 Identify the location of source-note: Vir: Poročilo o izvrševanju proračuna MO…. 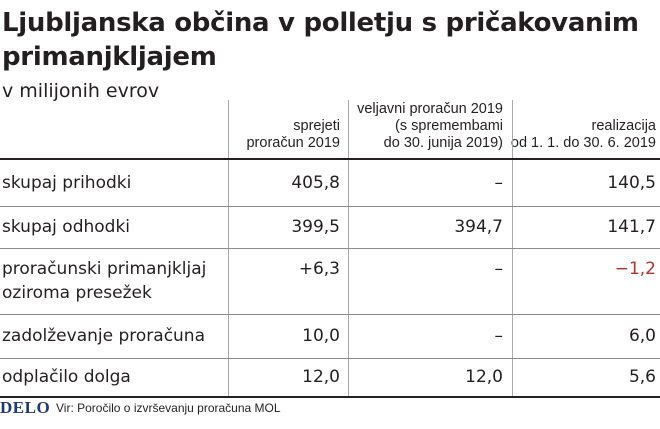
(168, 408).